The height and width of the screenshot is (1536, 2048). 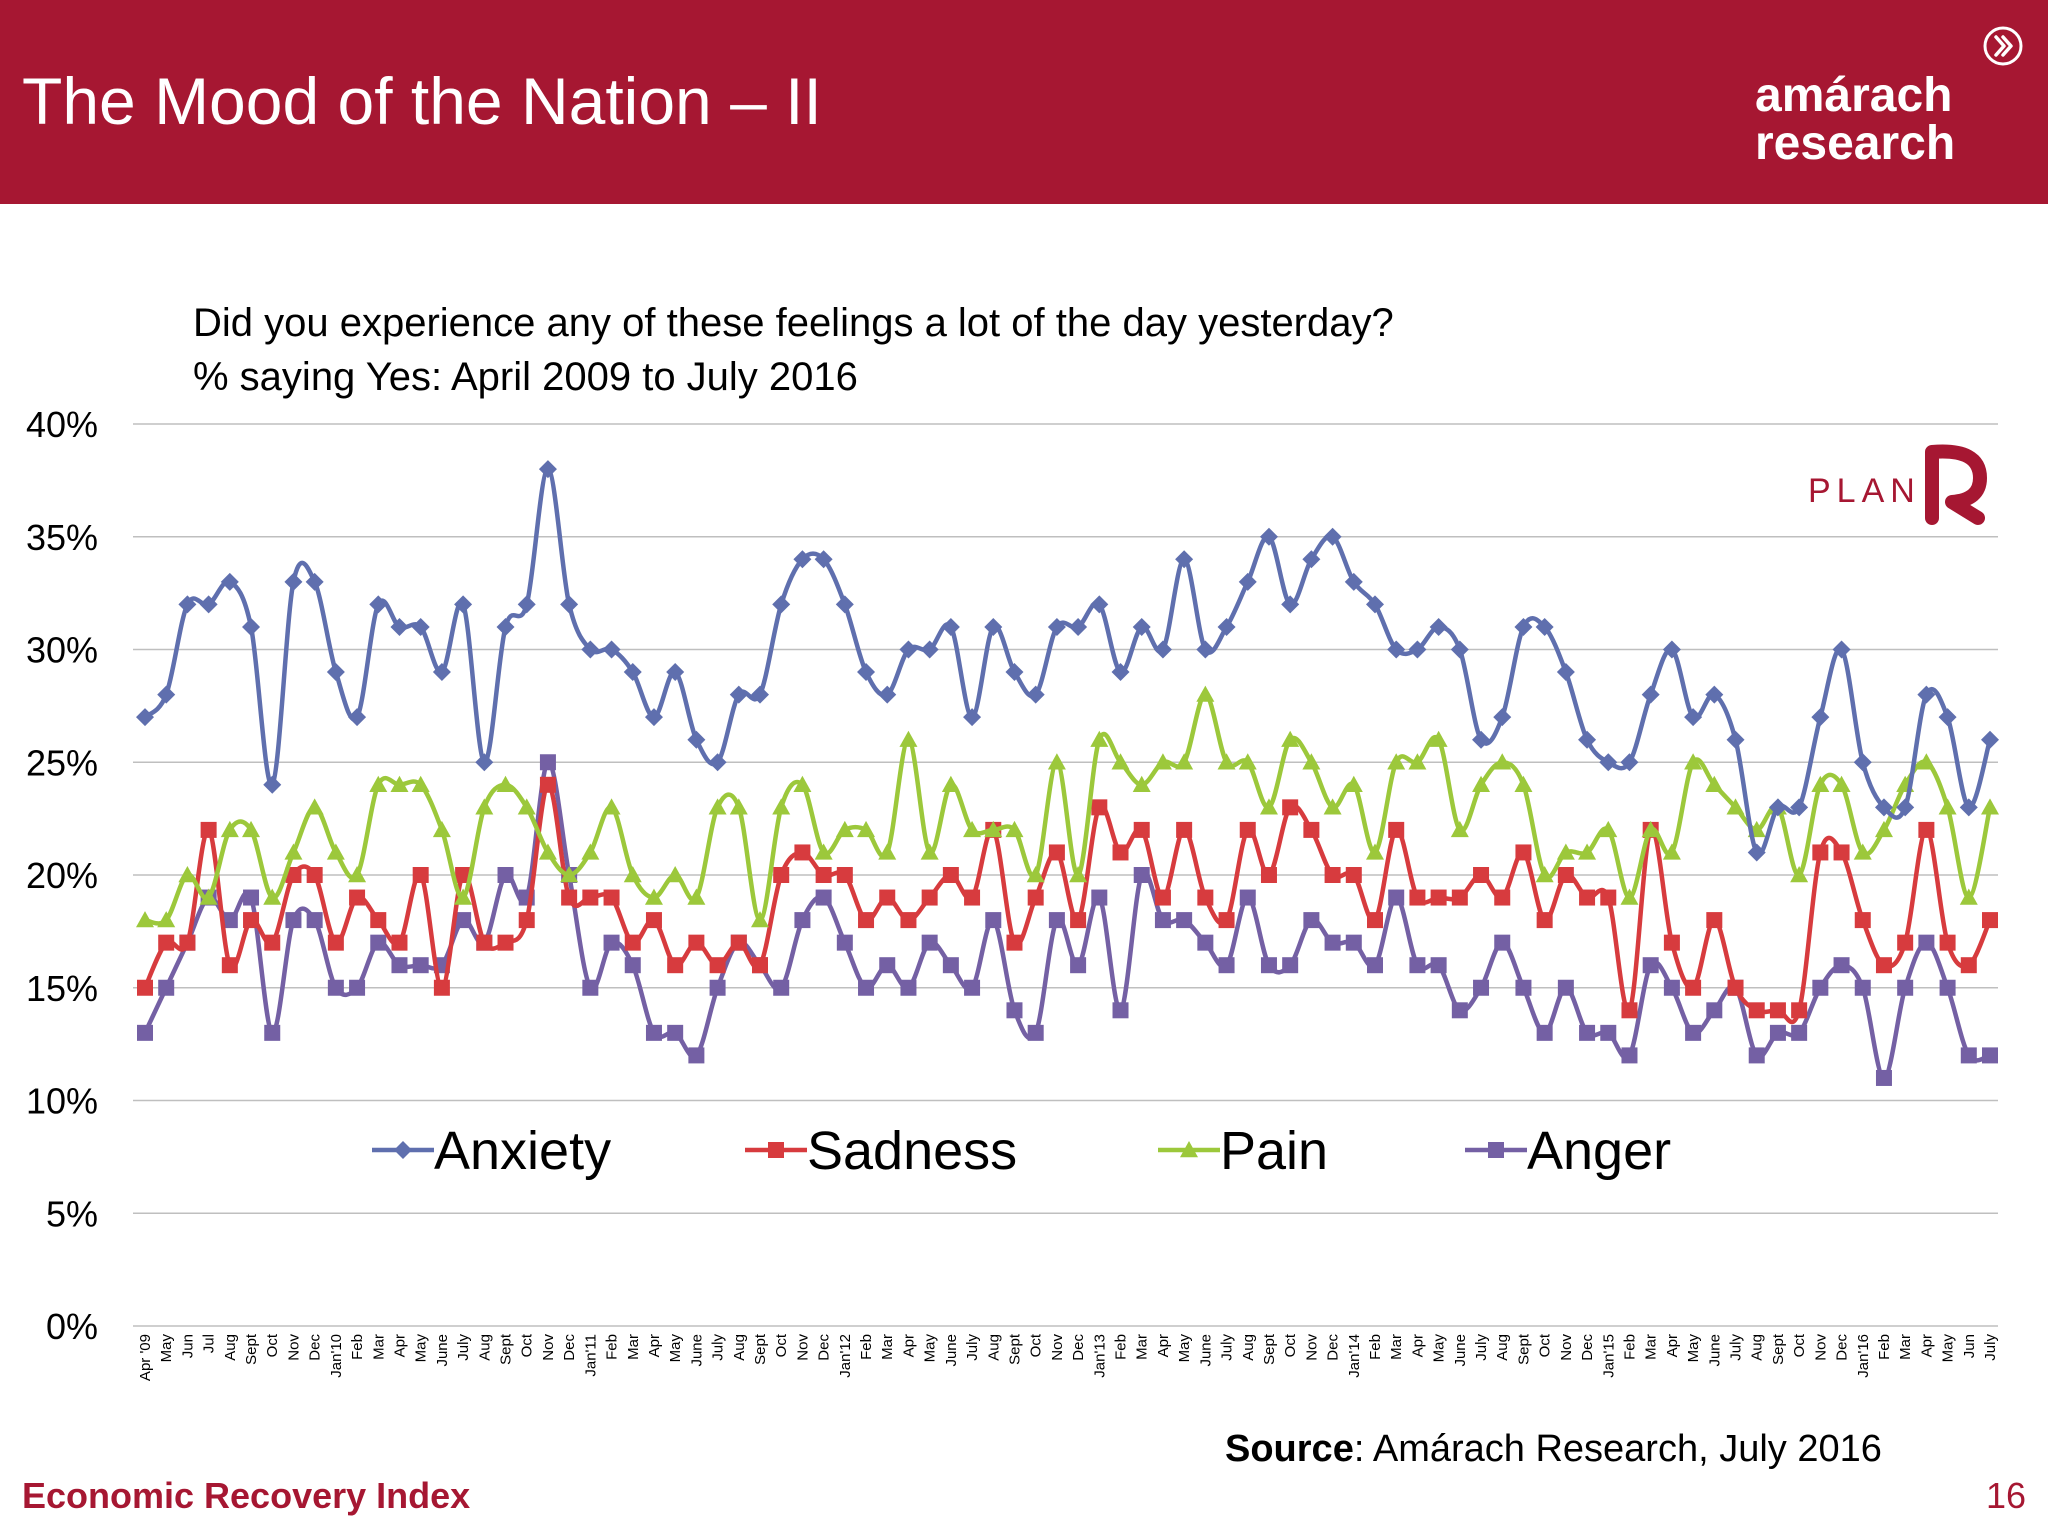 What do you see at coordinates (1864, 491) in the screenshot?
I see `plan-logo-text: PLAN` at bounding box center [1864, 491].